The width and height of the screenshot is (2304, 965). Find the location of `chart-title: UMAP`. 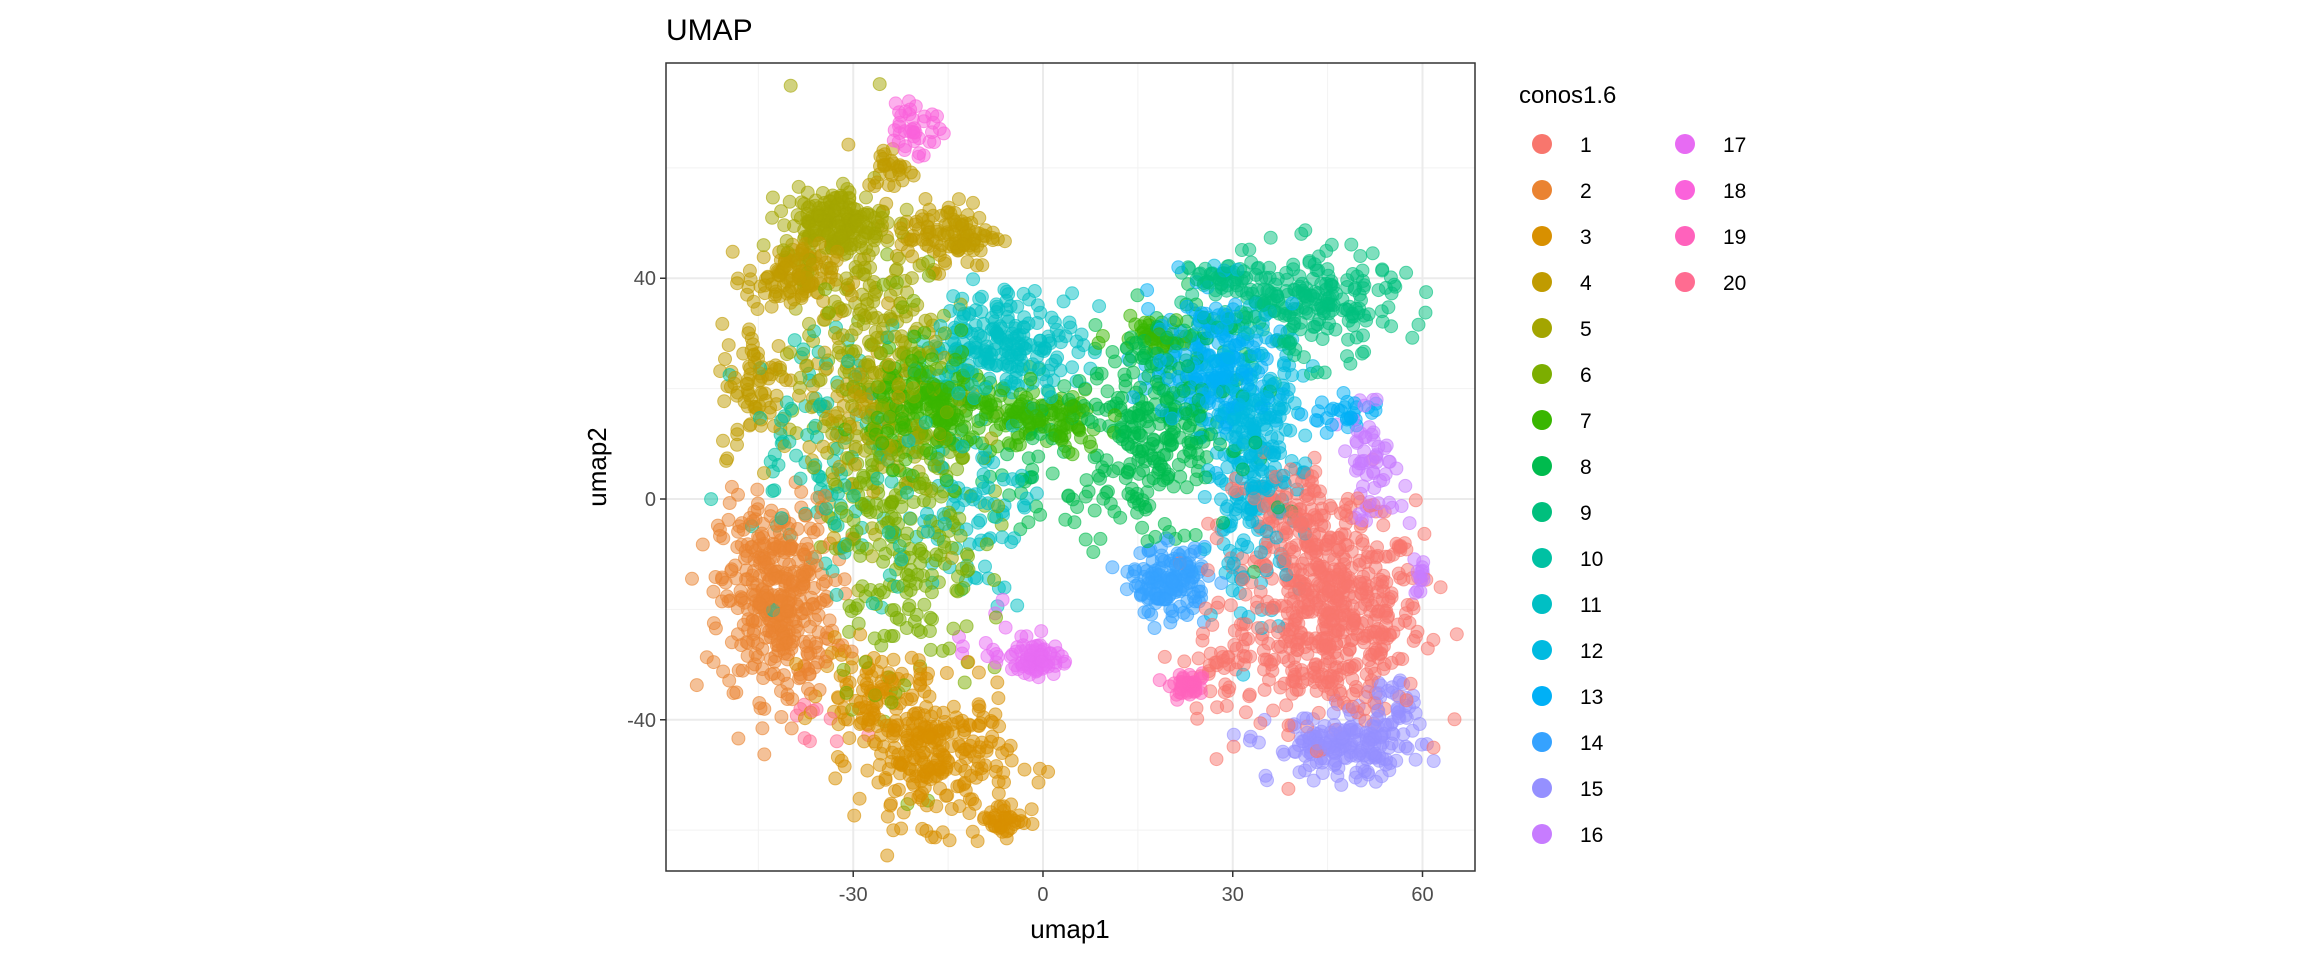

chart-title: UMAP is located at coordinates (709, 30).